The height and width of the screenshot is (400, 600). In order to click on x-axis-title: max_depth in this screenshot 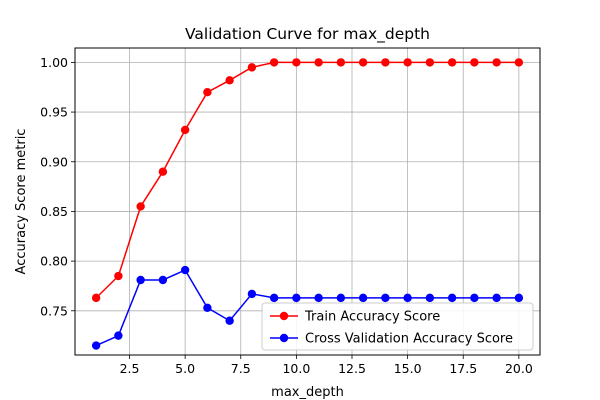, I will do `click(307, 392)`.